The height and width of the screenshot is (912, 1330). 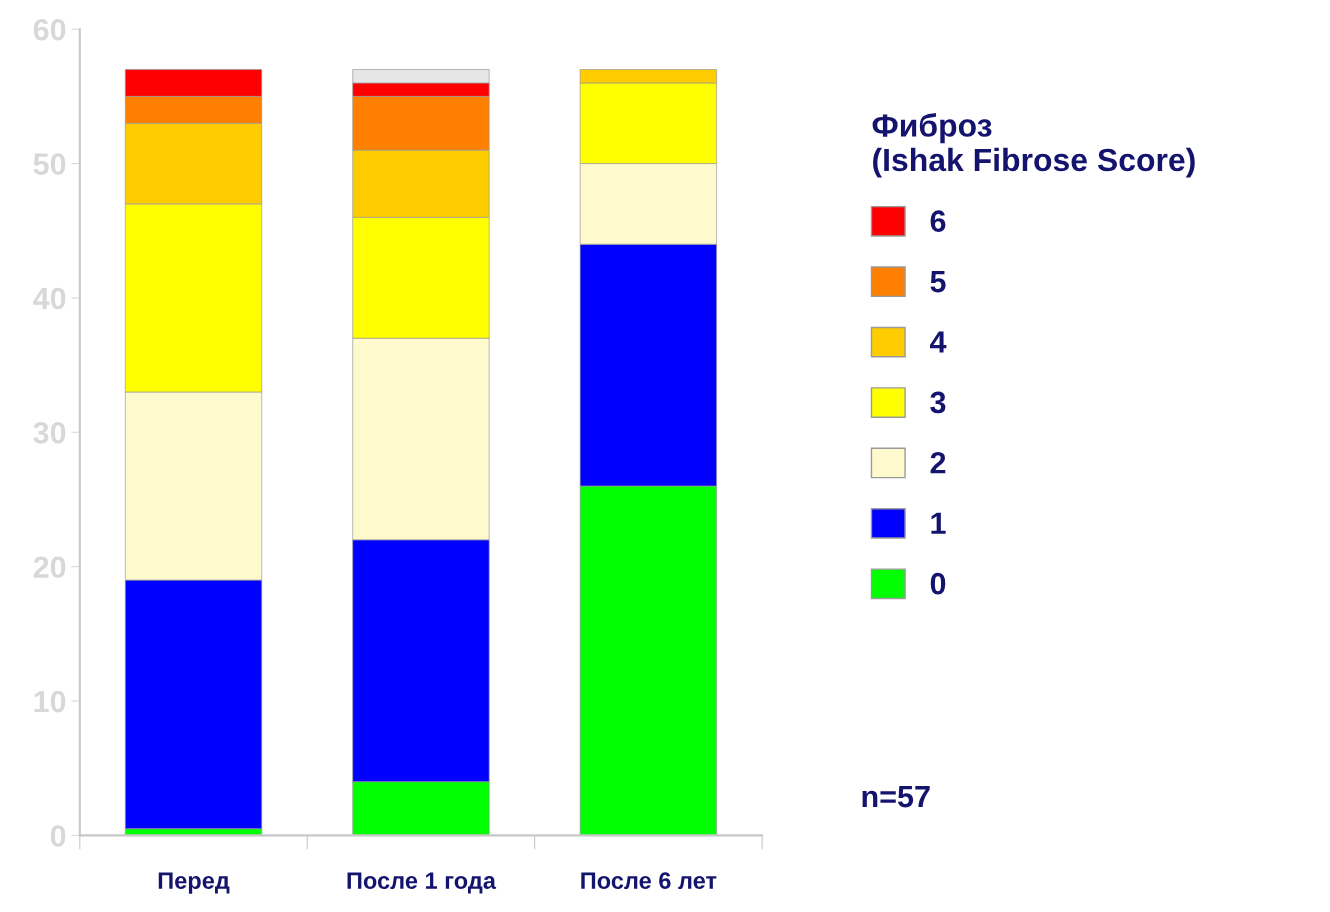 What do you see at coordinates (194, 883) in the screenshot?
I see `x-tick-label: Перед` at bounding box center [194, 883].